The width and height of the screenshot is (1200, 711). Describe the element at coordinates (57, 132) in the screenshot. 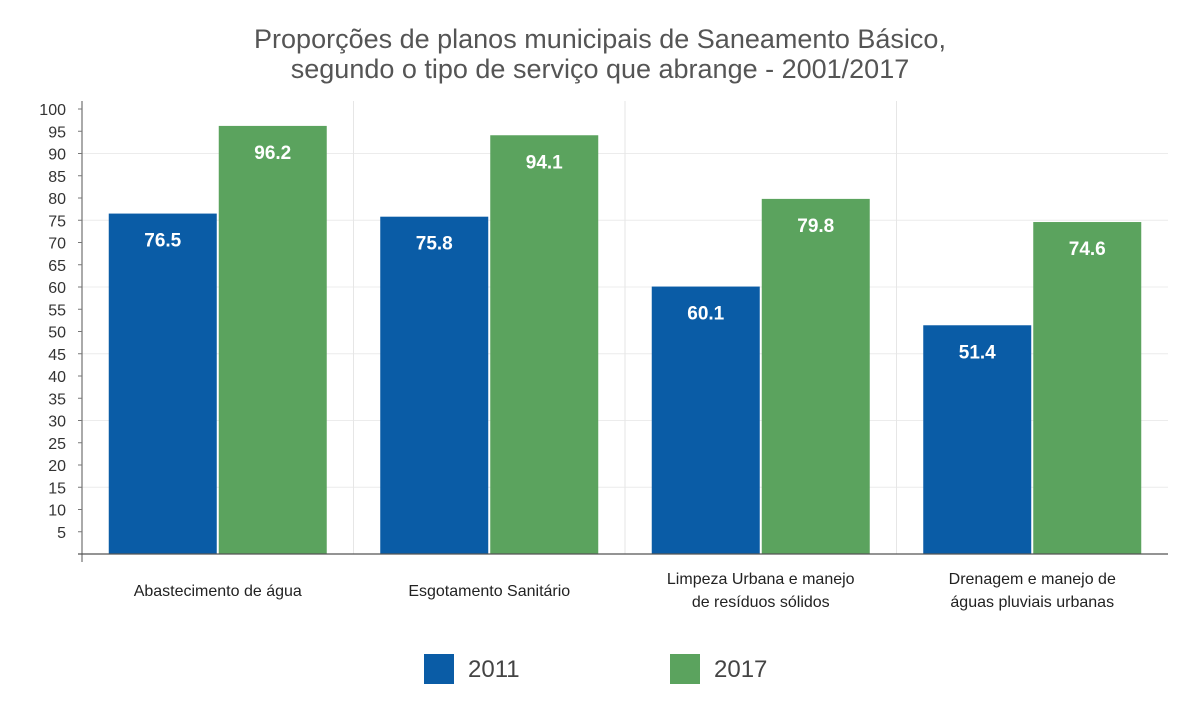

I see `y-tick-label: 95` at that location.